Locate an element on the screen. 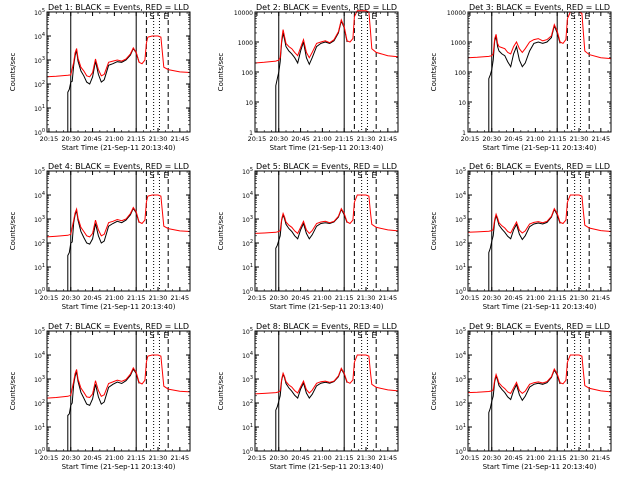 This screenshot has width=640, height=480. chart-title: Det 9: BLACK = Events, RED = LLD is located at coordinates (539, 326).